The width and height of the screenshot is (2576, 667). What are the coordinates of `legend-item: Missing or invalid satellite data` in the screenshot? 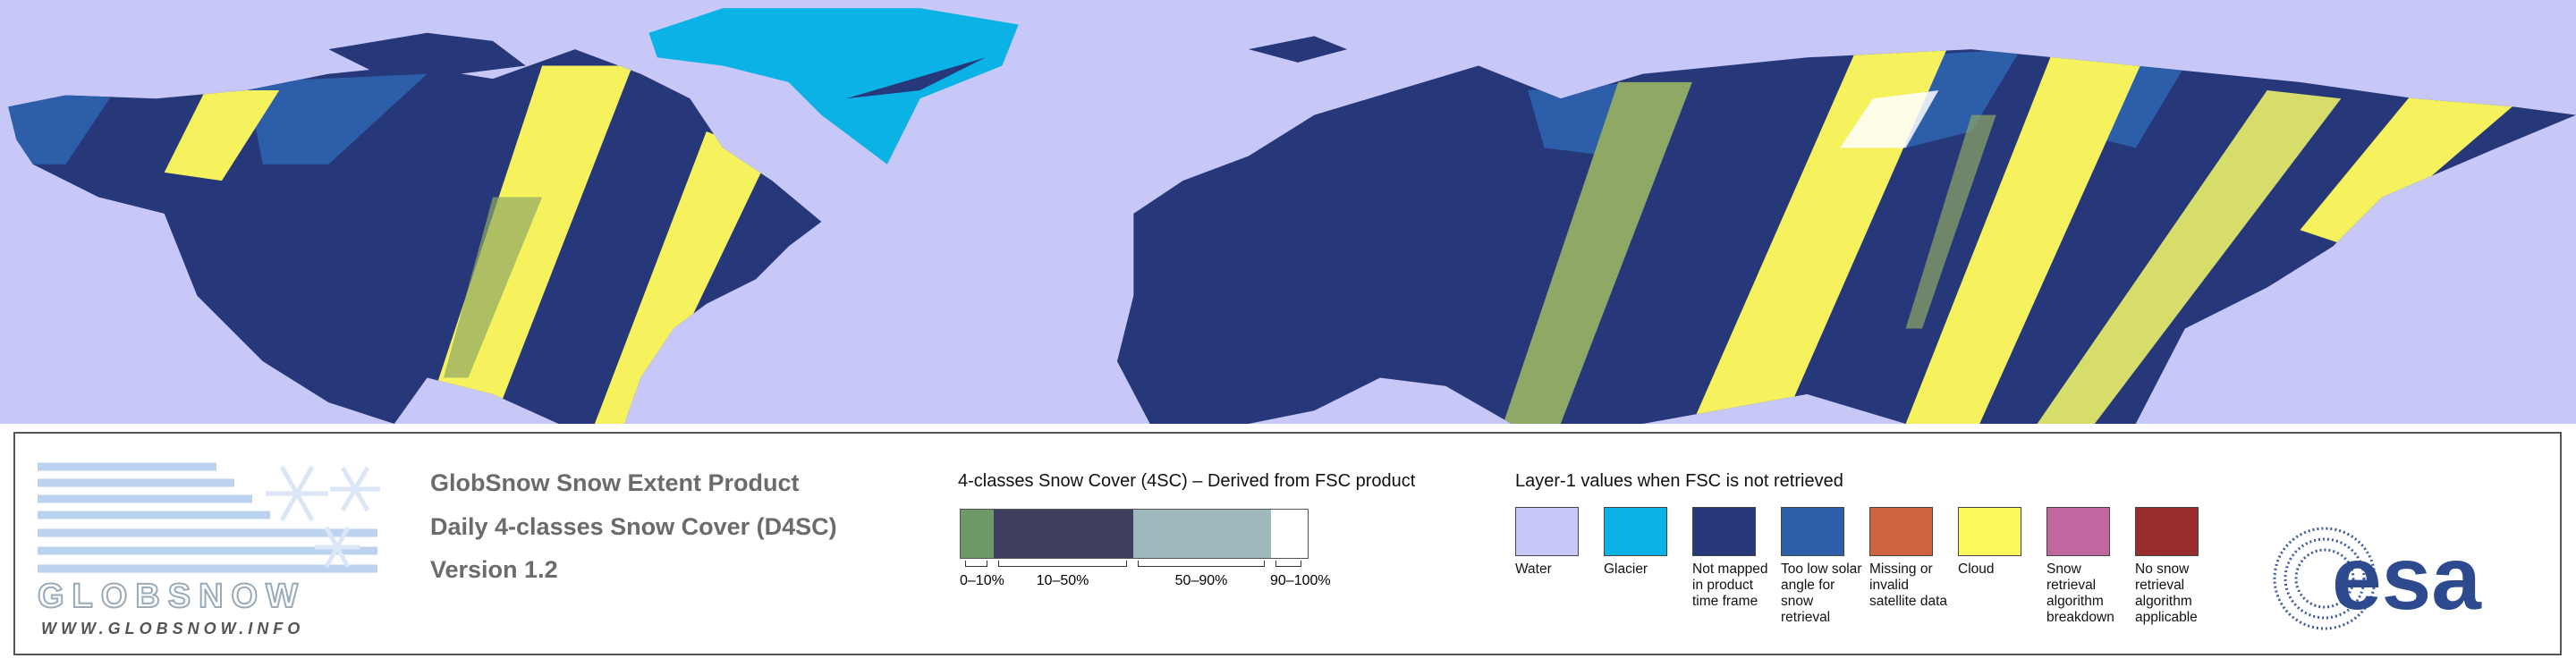 It's located at (1913, 566).